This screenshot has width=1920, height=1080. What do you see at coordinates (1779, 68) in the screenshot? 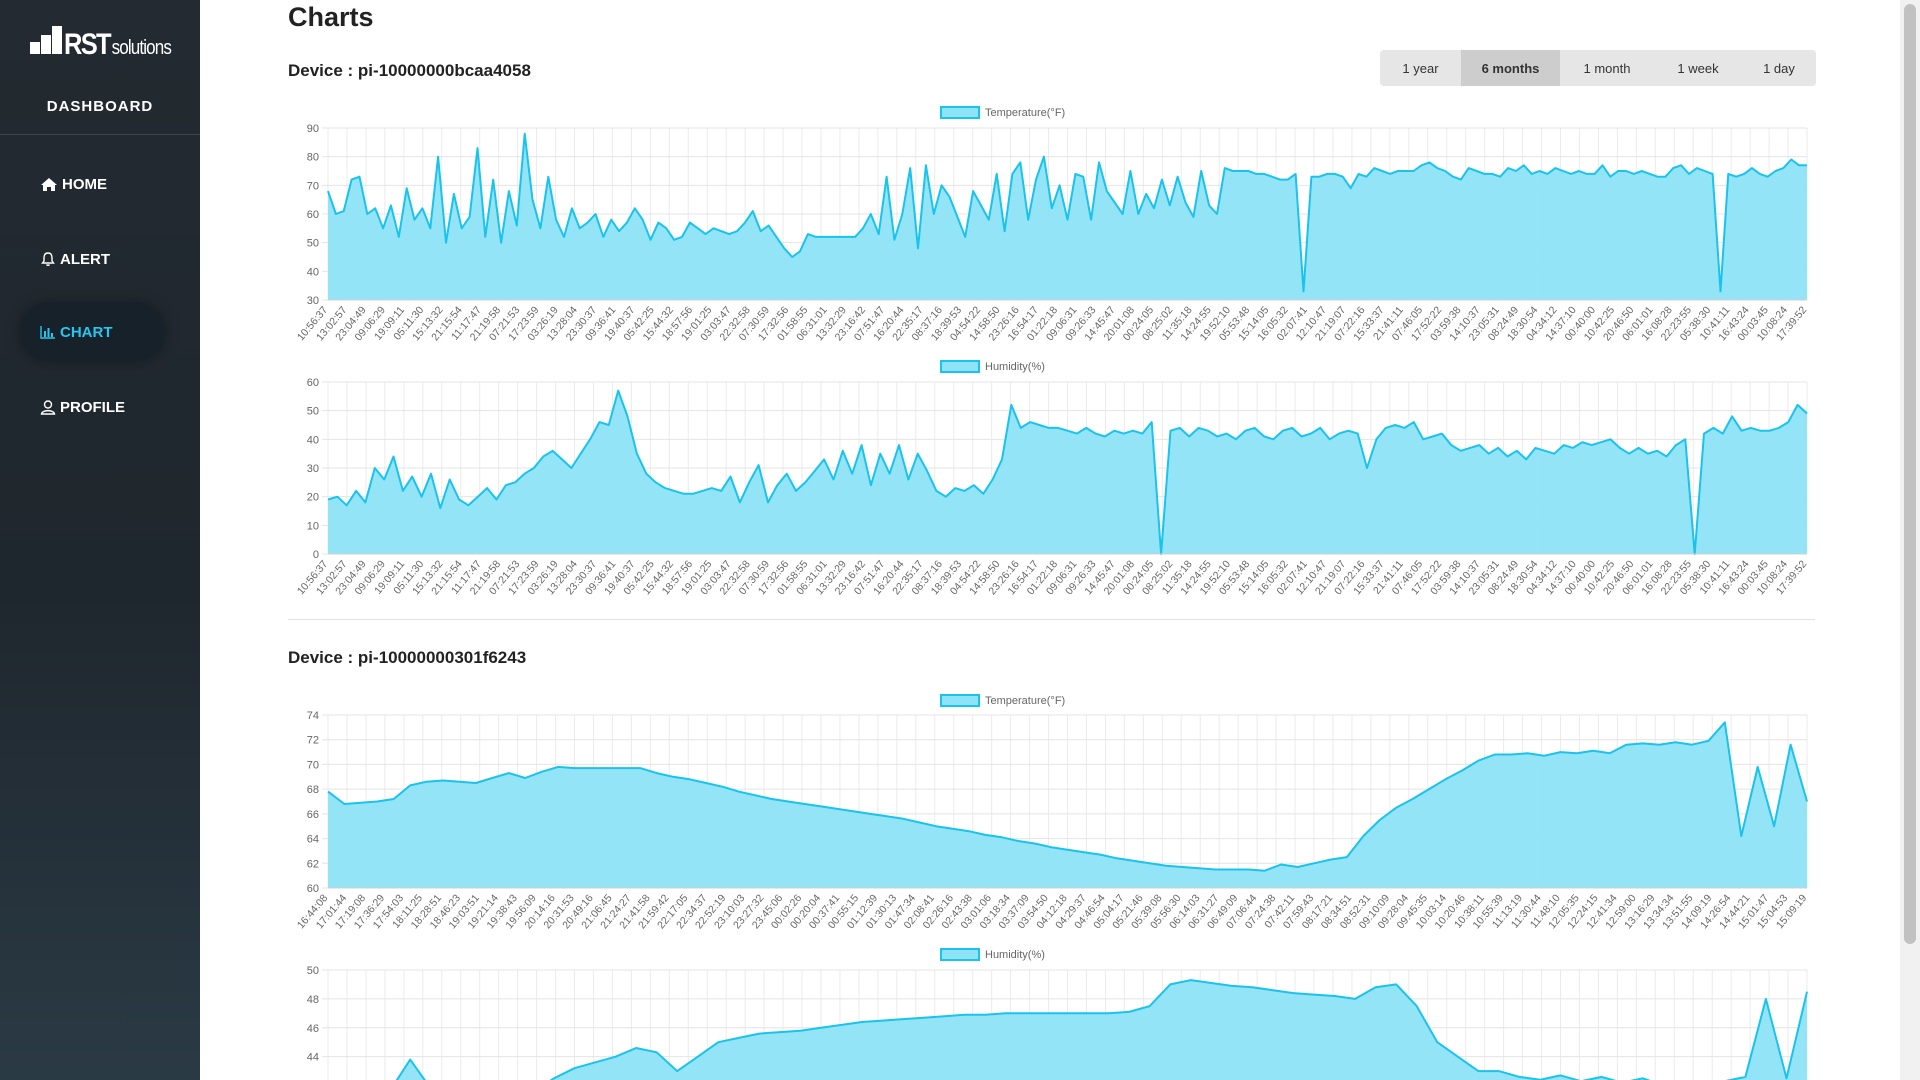
I see `range-1-day-button: 1 day` at bounding box center [1779, 68].